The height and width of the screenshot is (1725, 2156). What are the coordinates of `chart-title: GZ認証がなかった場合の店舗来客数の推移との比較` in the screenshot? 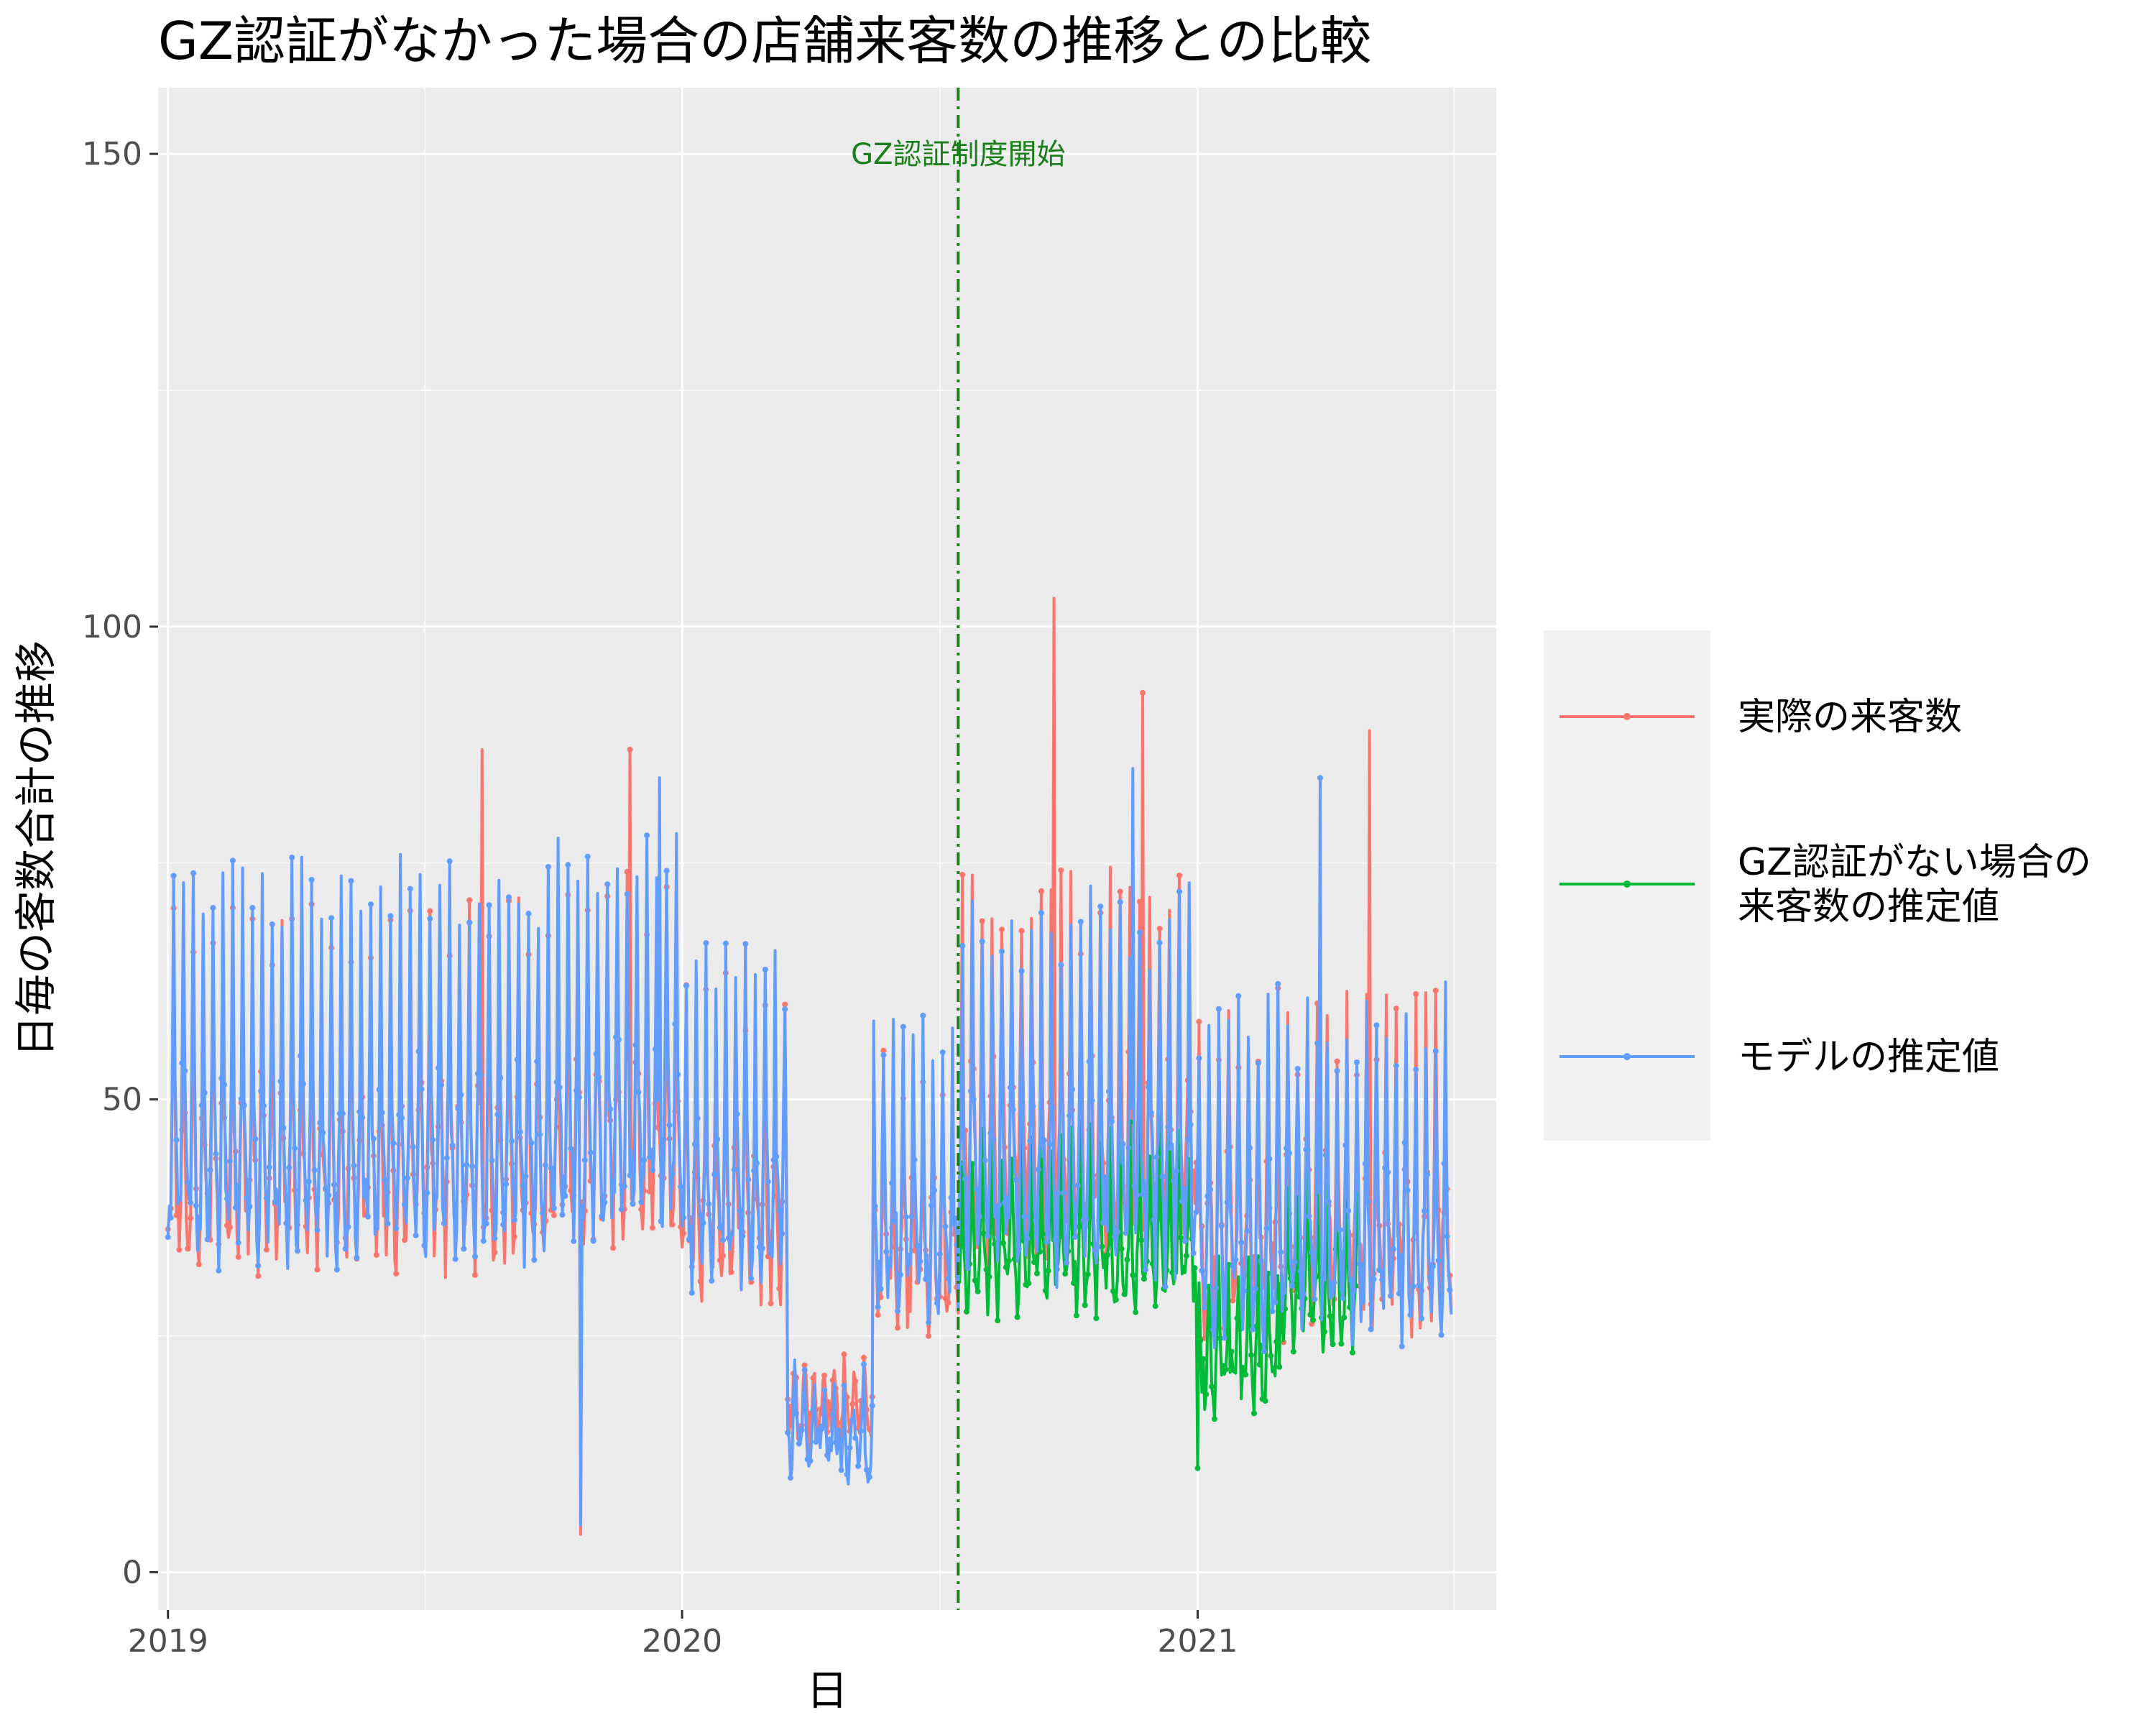 It's located at (764, 41).